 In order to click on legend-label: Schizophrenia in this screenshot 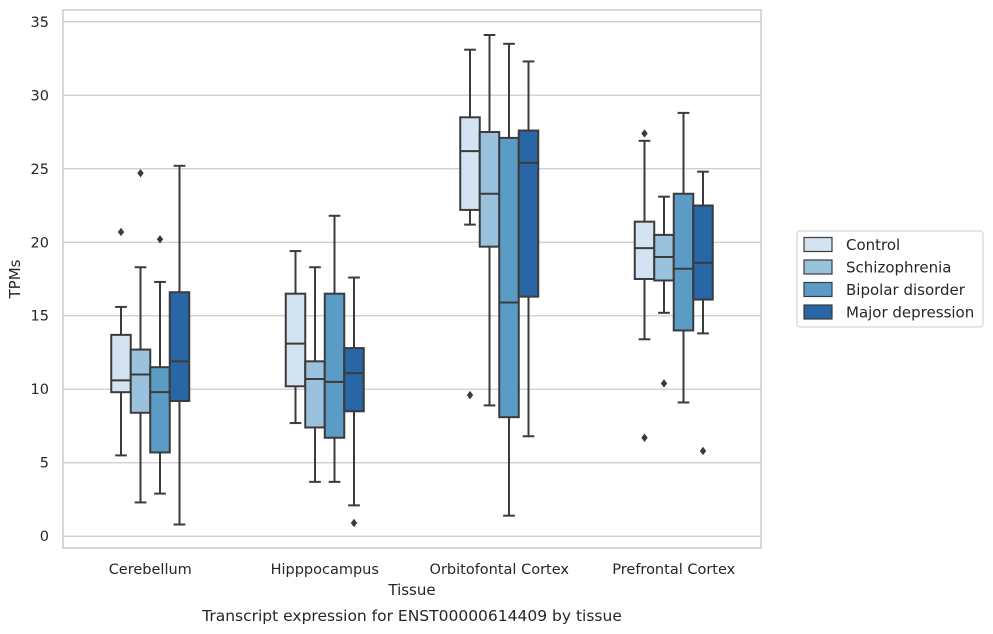, I will do `click(898, 268)`.